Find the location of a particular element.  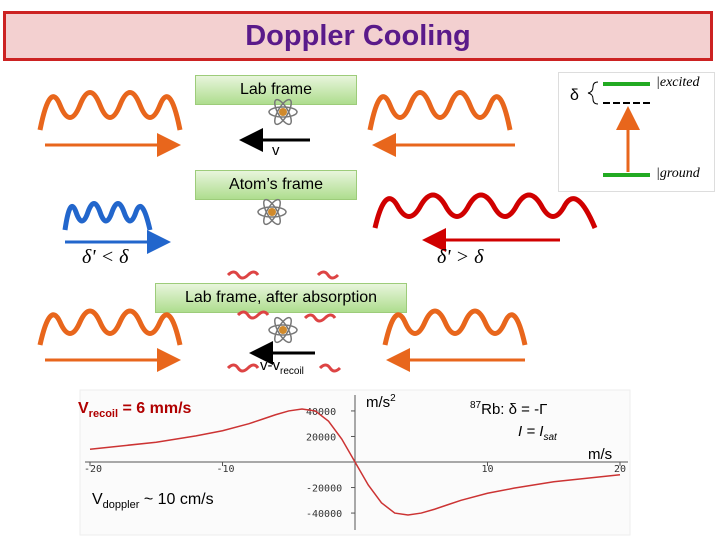

x-tick-label: 20 is located at coordinates (620, 469).